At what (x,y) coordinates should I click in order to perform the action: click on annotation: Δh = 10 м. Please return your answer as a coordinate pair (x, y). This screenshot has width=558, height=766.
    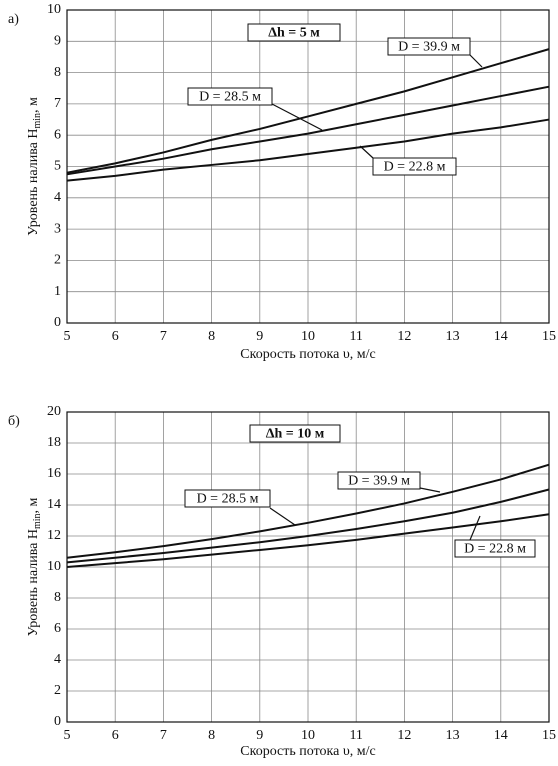
    Looking at the image, I should click on (295, 434).